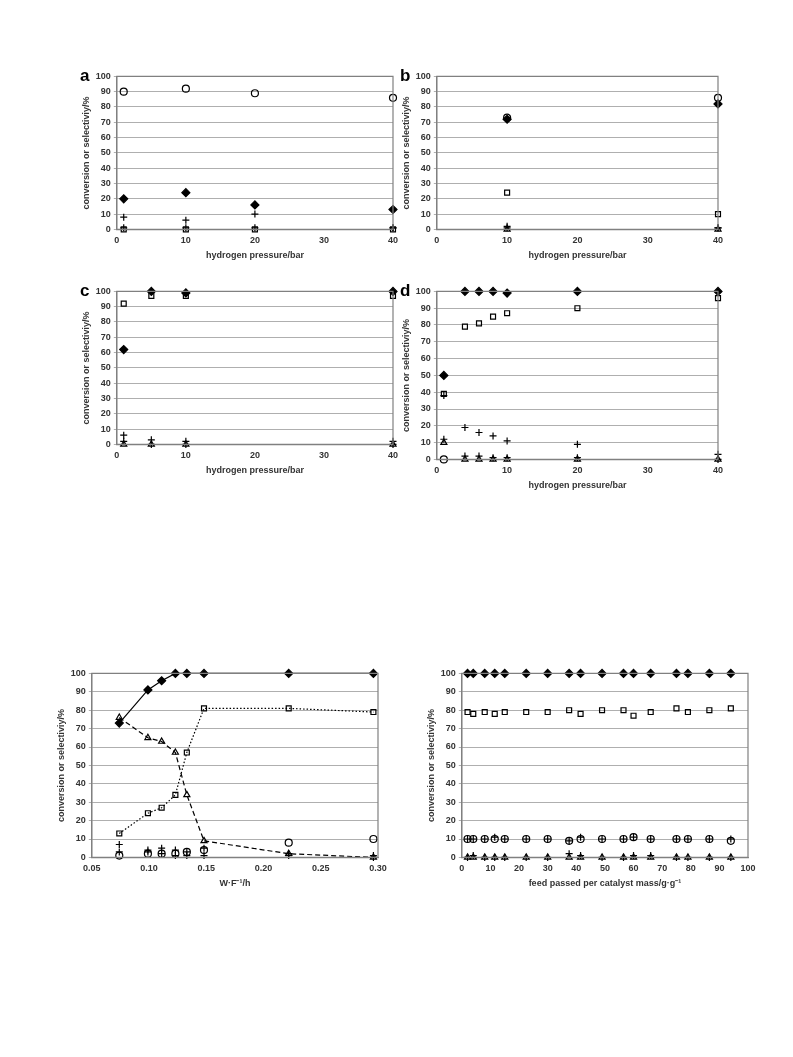 The width and height of the screenshot is (793, 1057). Describe the element at coordinates (117, 240) in the screenshot. I see `x-tick-label: 0` at that location.